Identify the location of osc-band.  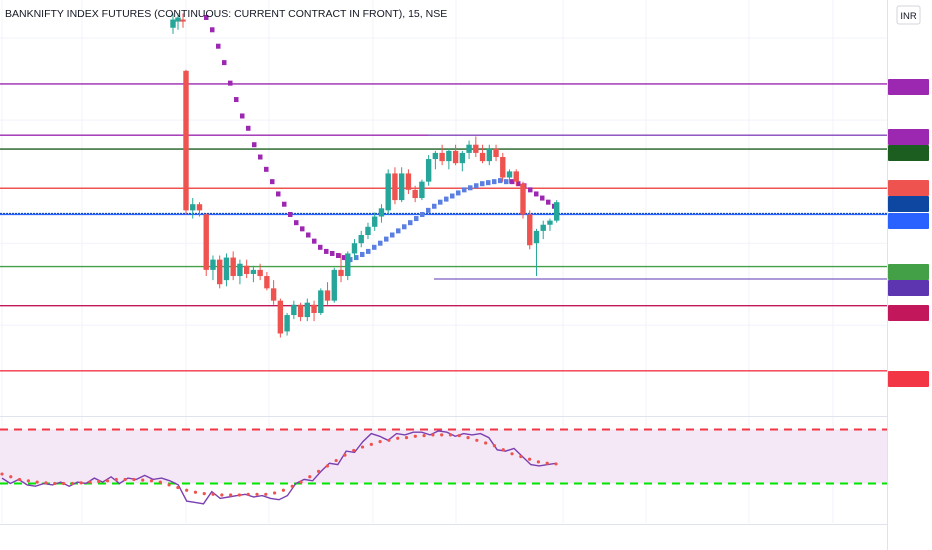
(443, 456).